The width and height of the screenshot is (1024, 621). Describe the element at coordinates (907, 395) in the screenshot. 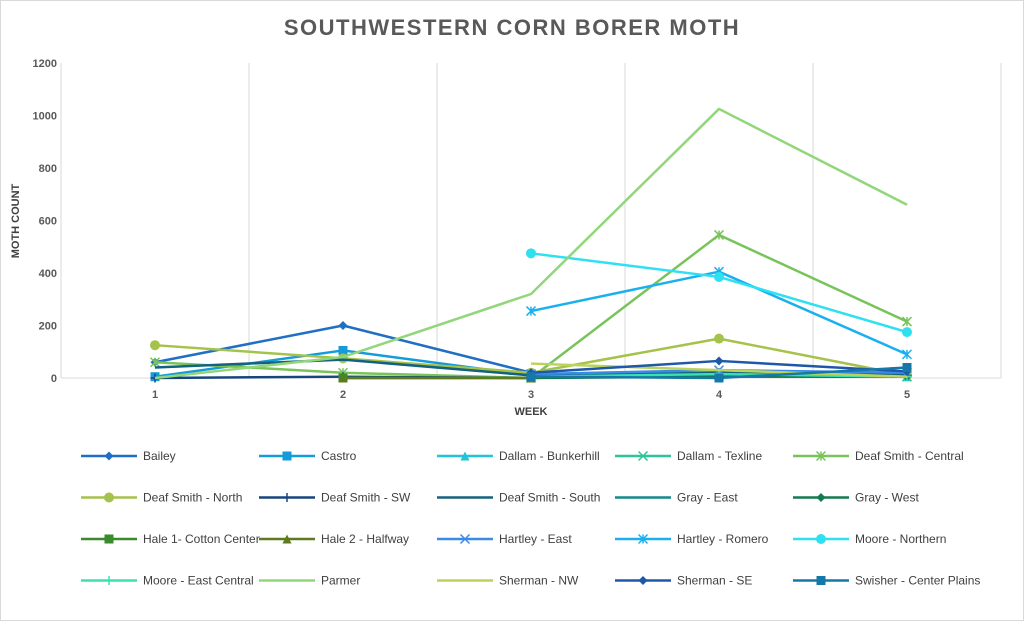

I see `x-tick-label: 5` at that location.